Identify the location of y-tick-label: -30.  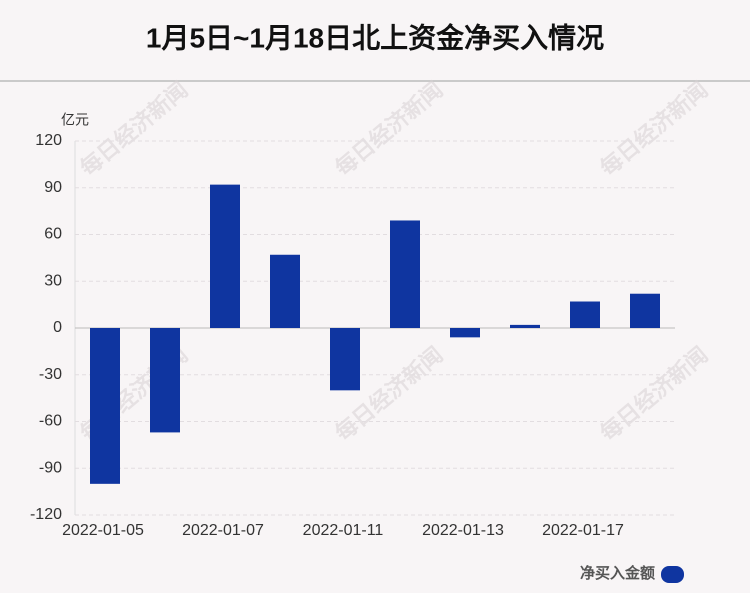
(50, 374).